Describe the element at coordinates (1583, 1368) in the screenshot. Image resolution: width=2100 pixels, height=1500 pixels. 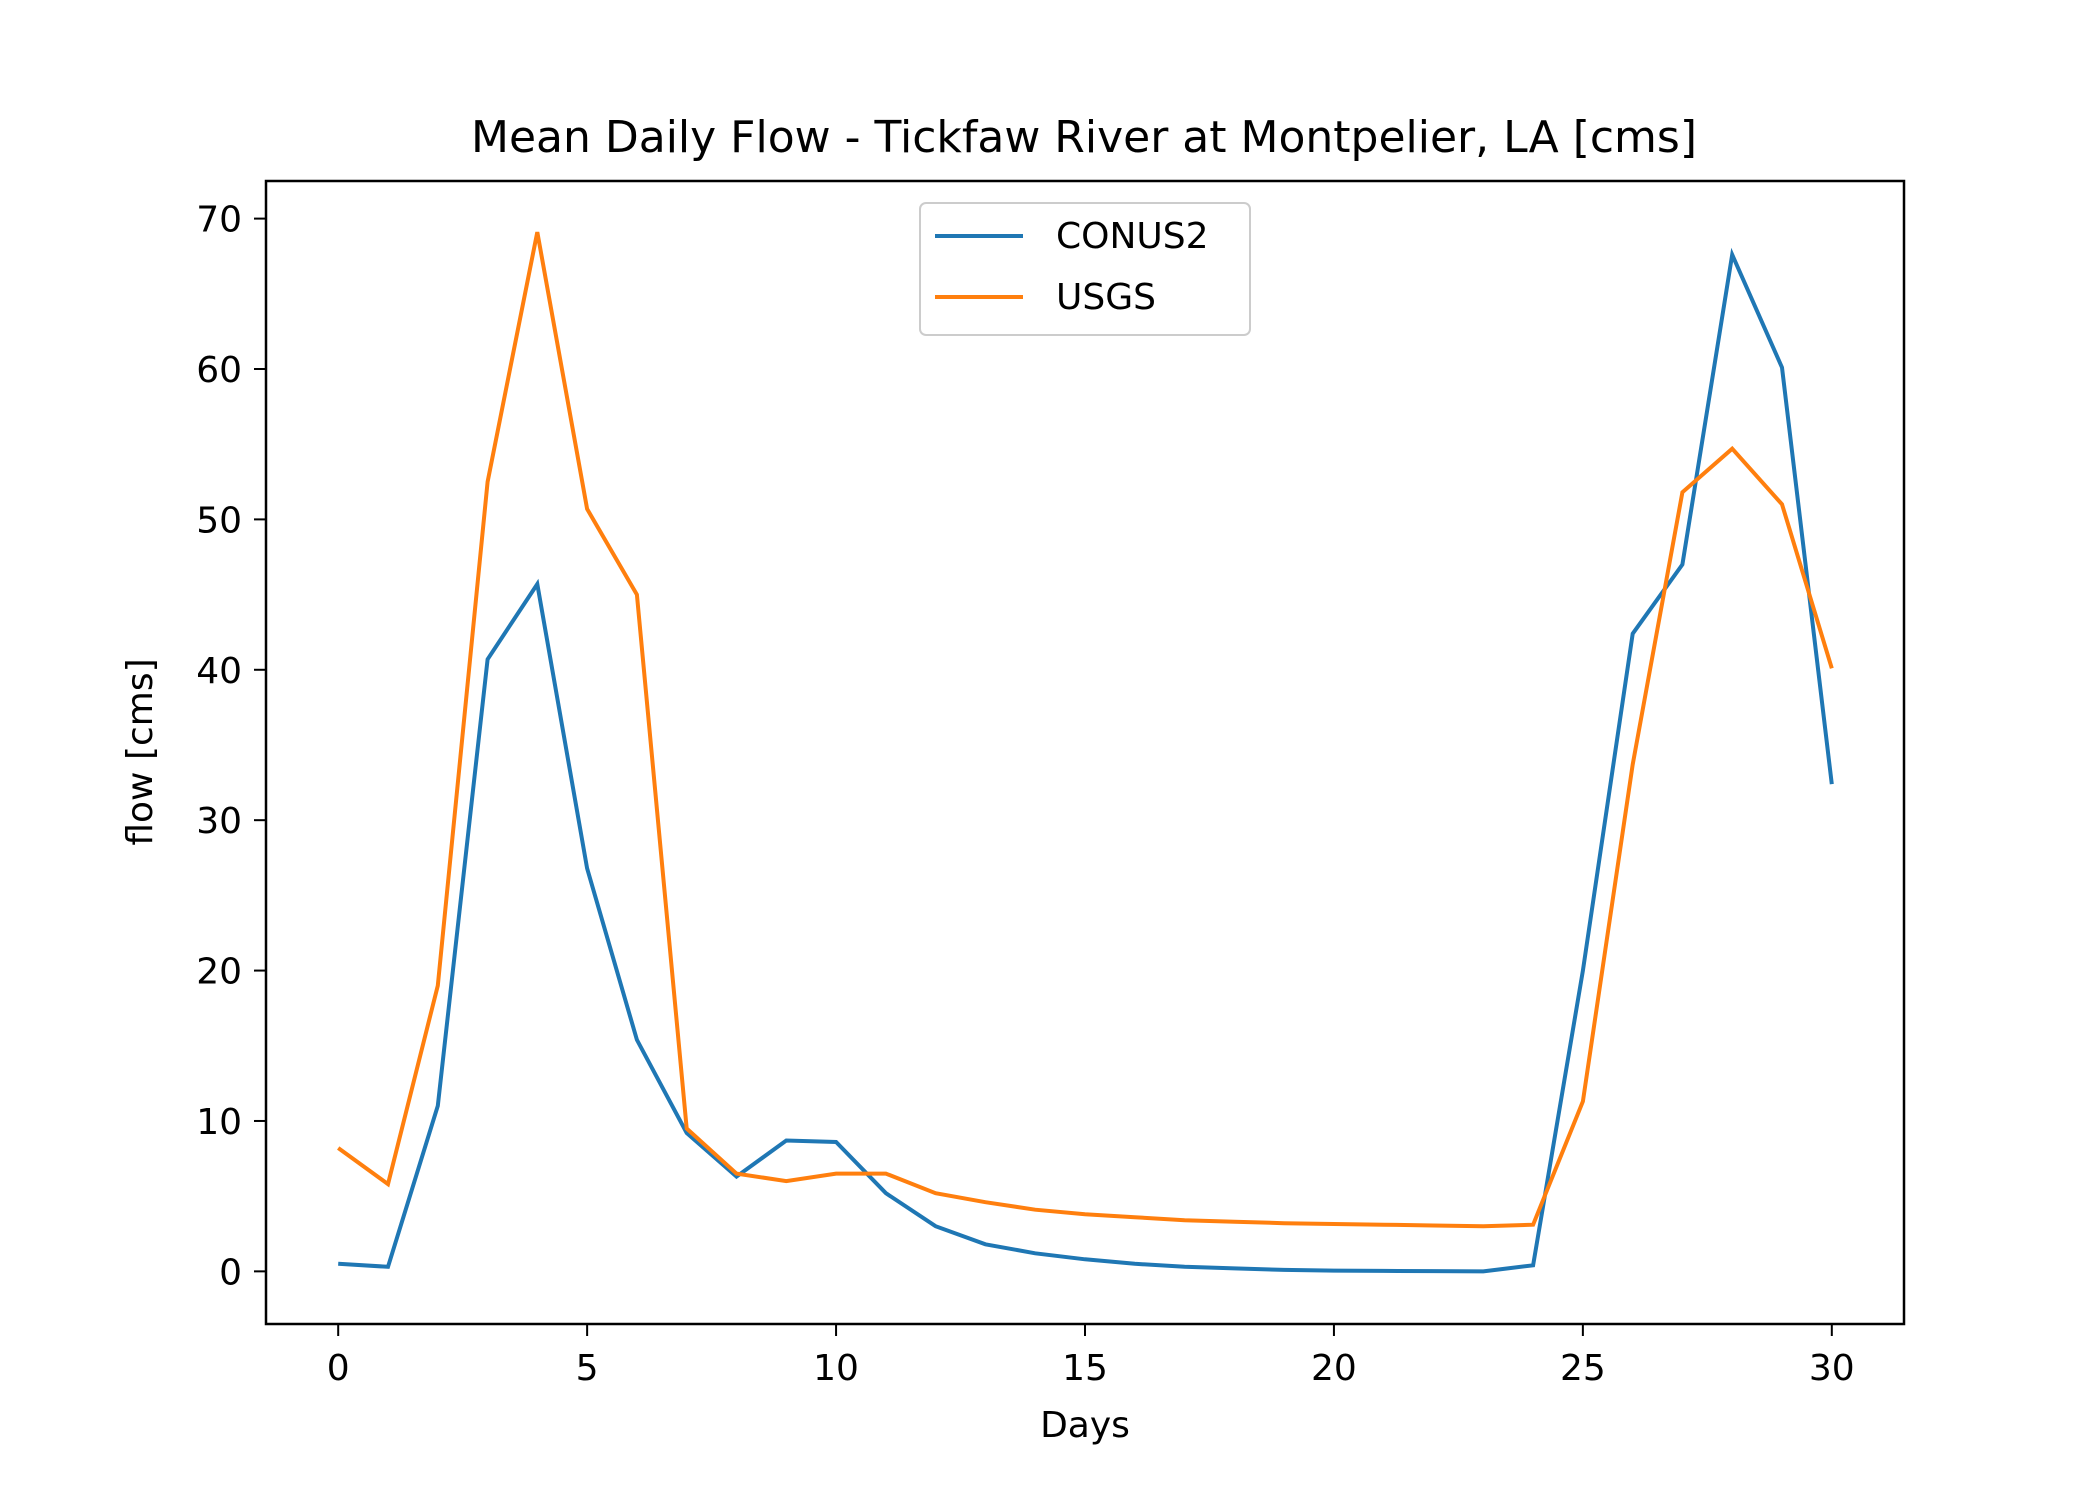
I see `x-tick-label: 25` at that location.